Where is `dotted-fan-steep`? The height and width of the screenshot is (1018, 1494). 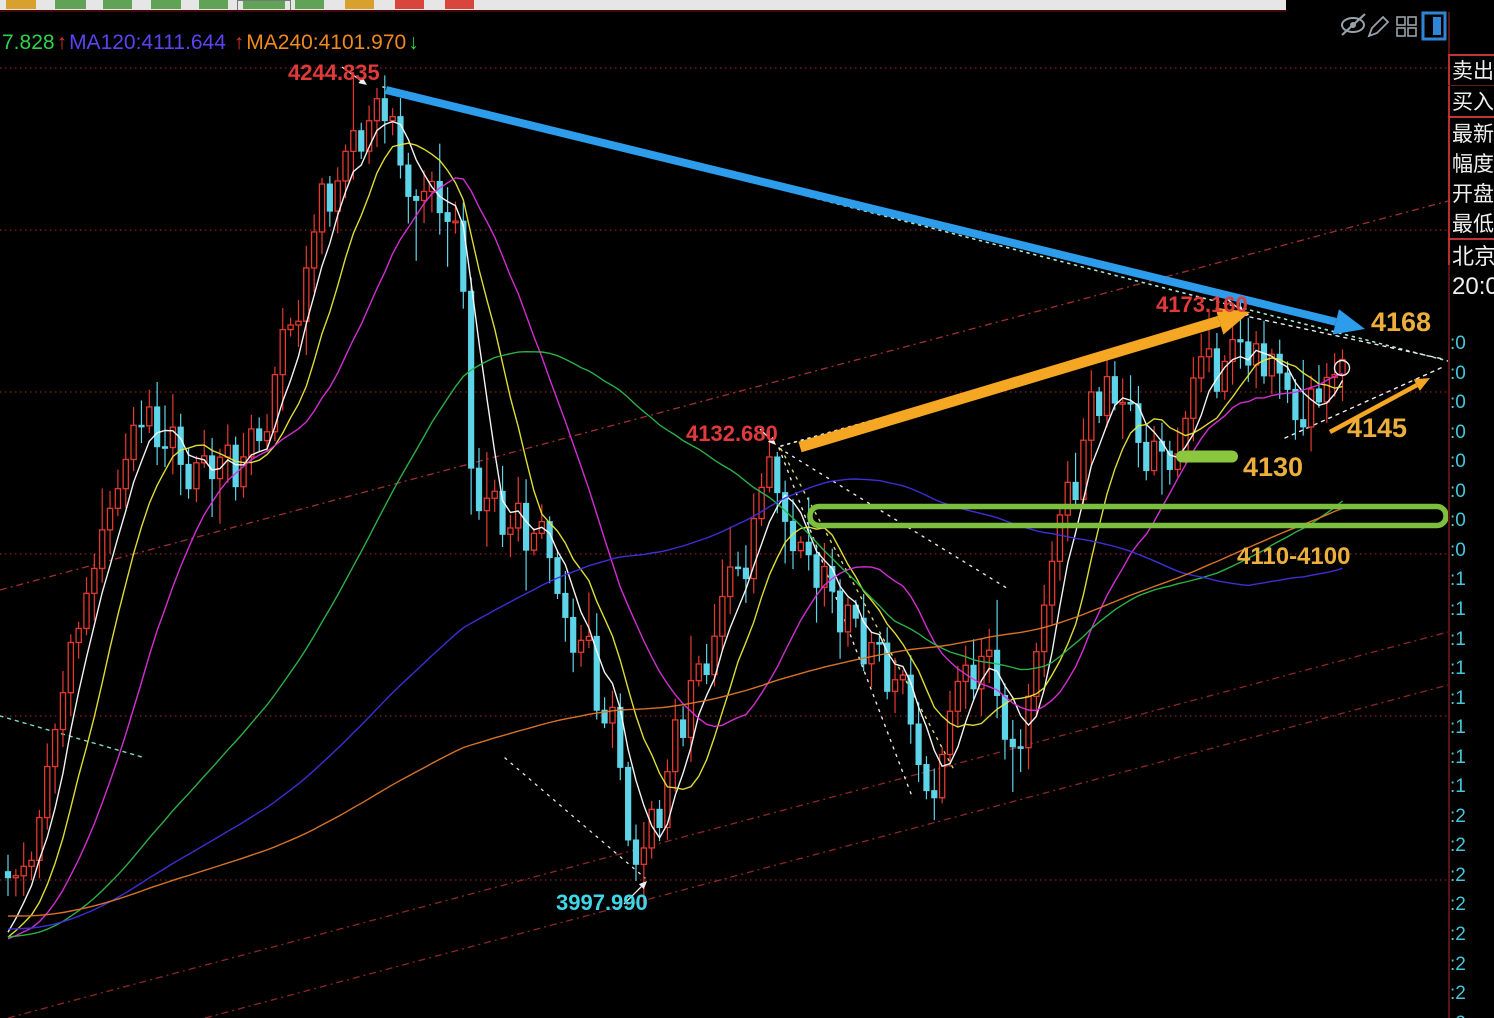 dotted-fan-steep is located at coordinates (846, 623).